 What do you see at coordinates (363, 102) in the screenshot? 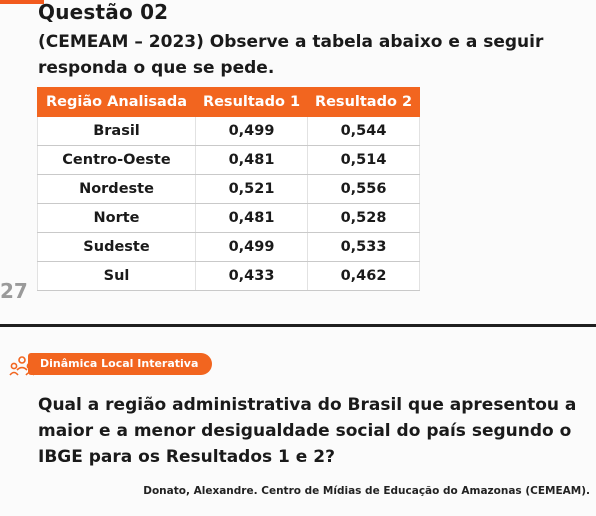
I see `table-header-cell: Resultado 2` at bounding box center [363, 102].